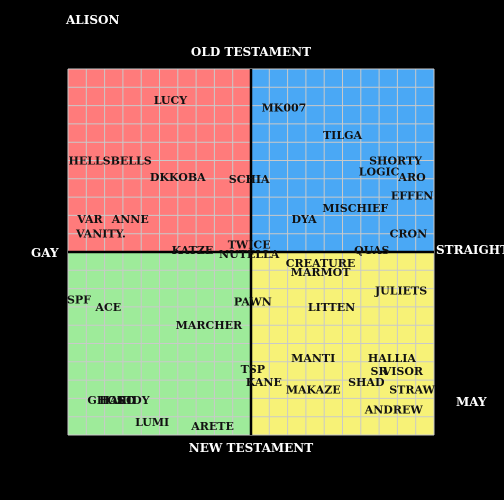 This screenshot has height=500, width=504. I want to click on point-label: LUMI, so click(152, 422).